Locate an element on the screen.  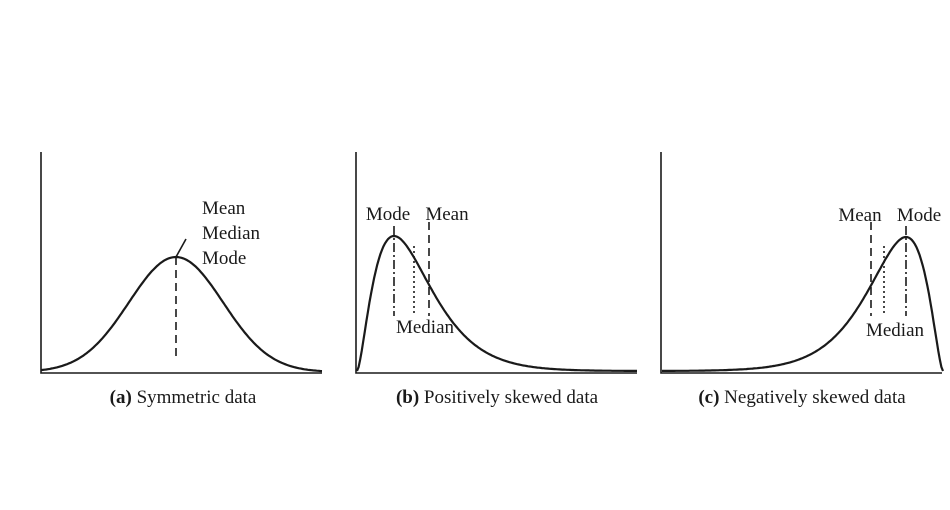
panel-b-median-label: Median is located at coordinates (425, 327).